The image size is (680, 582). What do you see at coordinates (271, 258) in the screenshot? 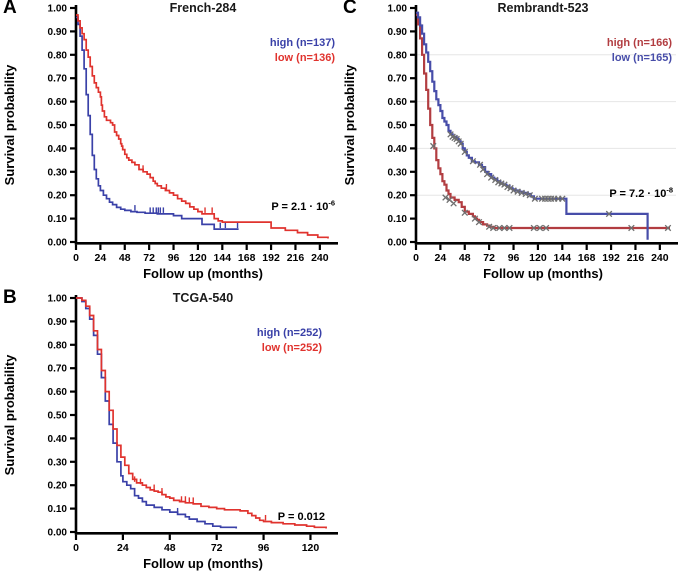
I see `x-tick-label: 192` at bounding box center [271, 258].